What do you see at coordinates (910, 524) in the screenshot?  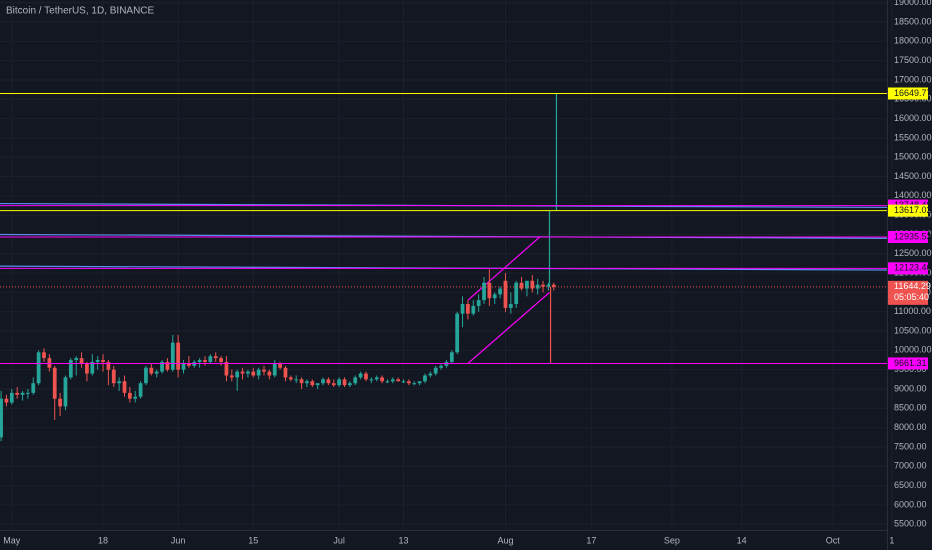 I see `y-tick-label: 5500.00` at bounding box center [910, 524].